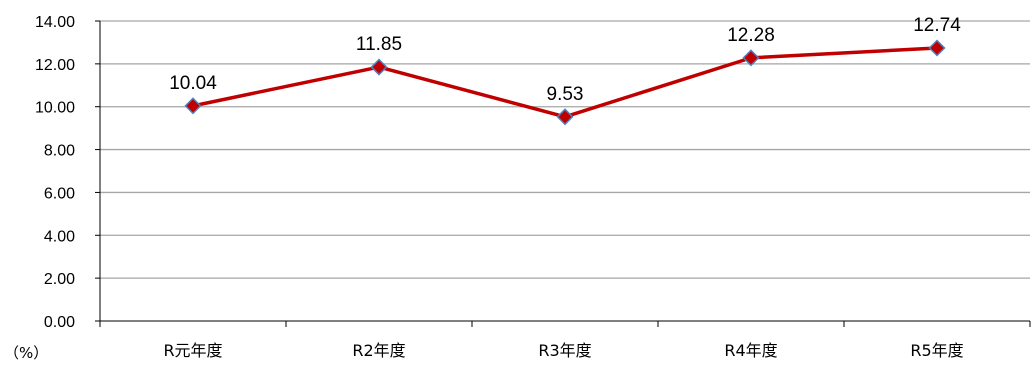  Describe the element at coordinates (751, 35) in the screenshot. I see `data-label: 12.28` at that location.